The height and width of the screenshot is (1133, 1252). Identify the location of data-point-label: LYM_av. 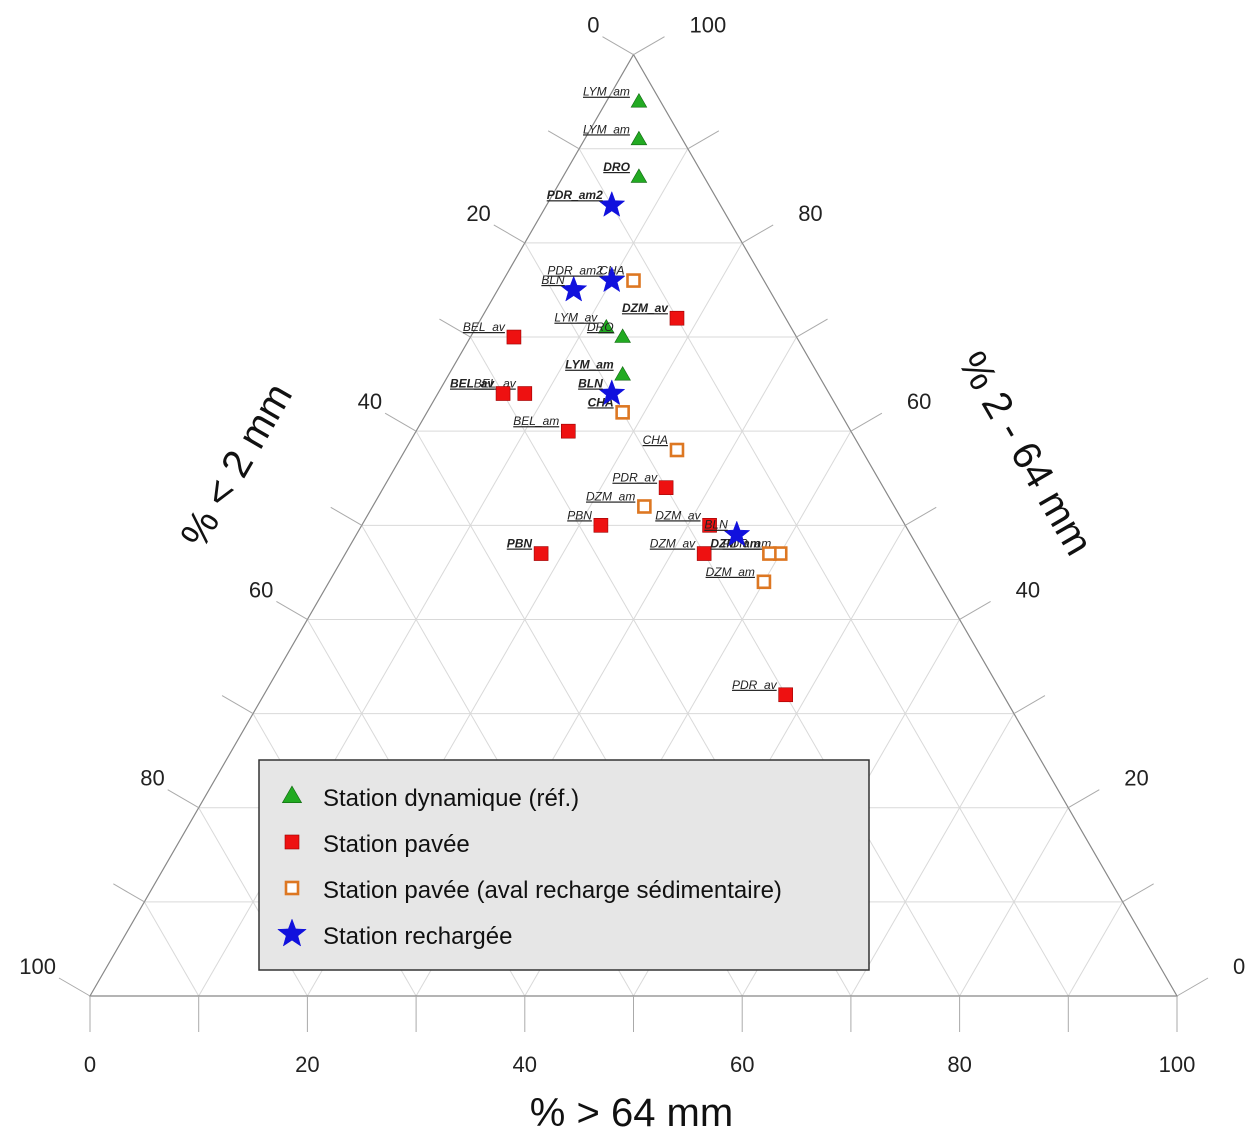
(576, 318).